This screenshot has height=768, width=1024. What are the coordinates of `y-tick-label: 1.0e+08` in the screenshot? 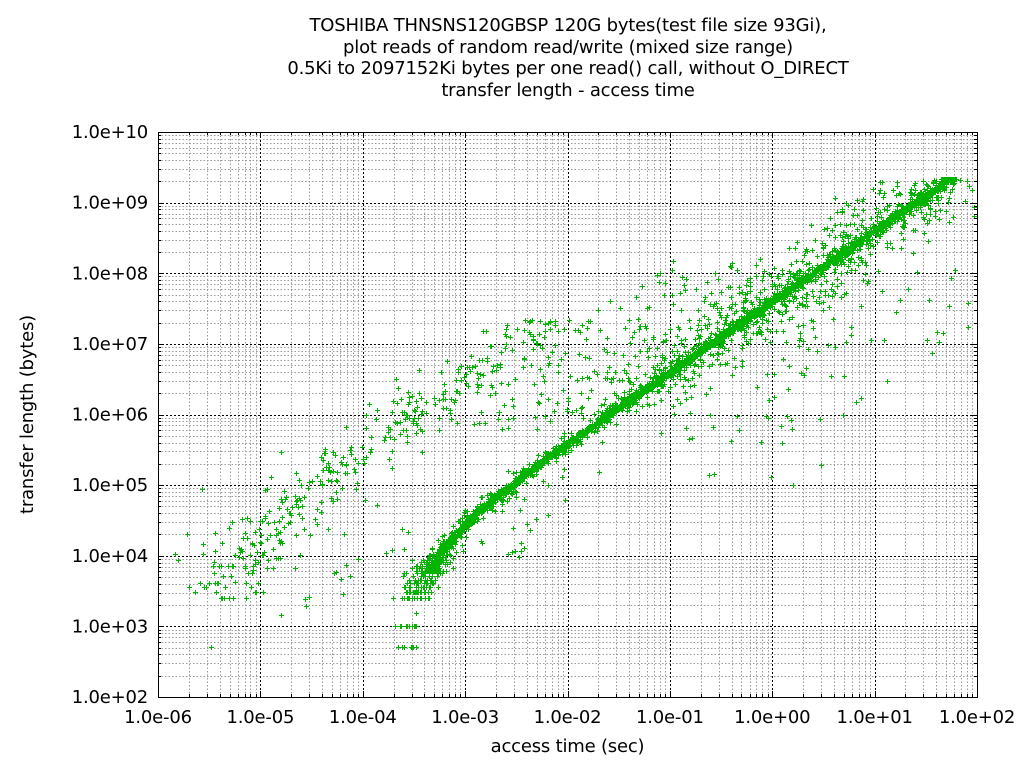 It's located at (110, 273).